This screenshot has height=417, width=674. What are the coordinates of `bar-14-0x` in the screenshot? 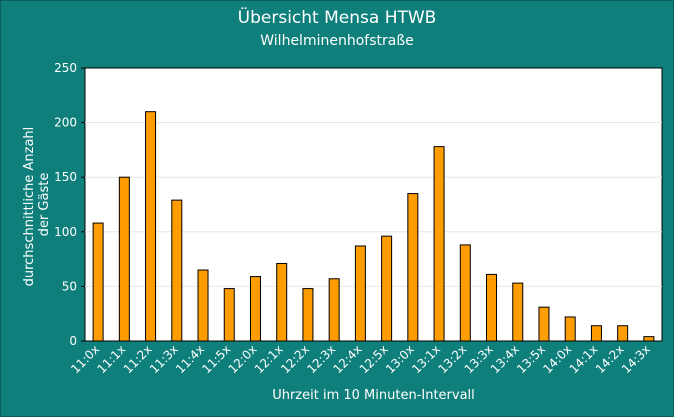 It's located at (570, 329).